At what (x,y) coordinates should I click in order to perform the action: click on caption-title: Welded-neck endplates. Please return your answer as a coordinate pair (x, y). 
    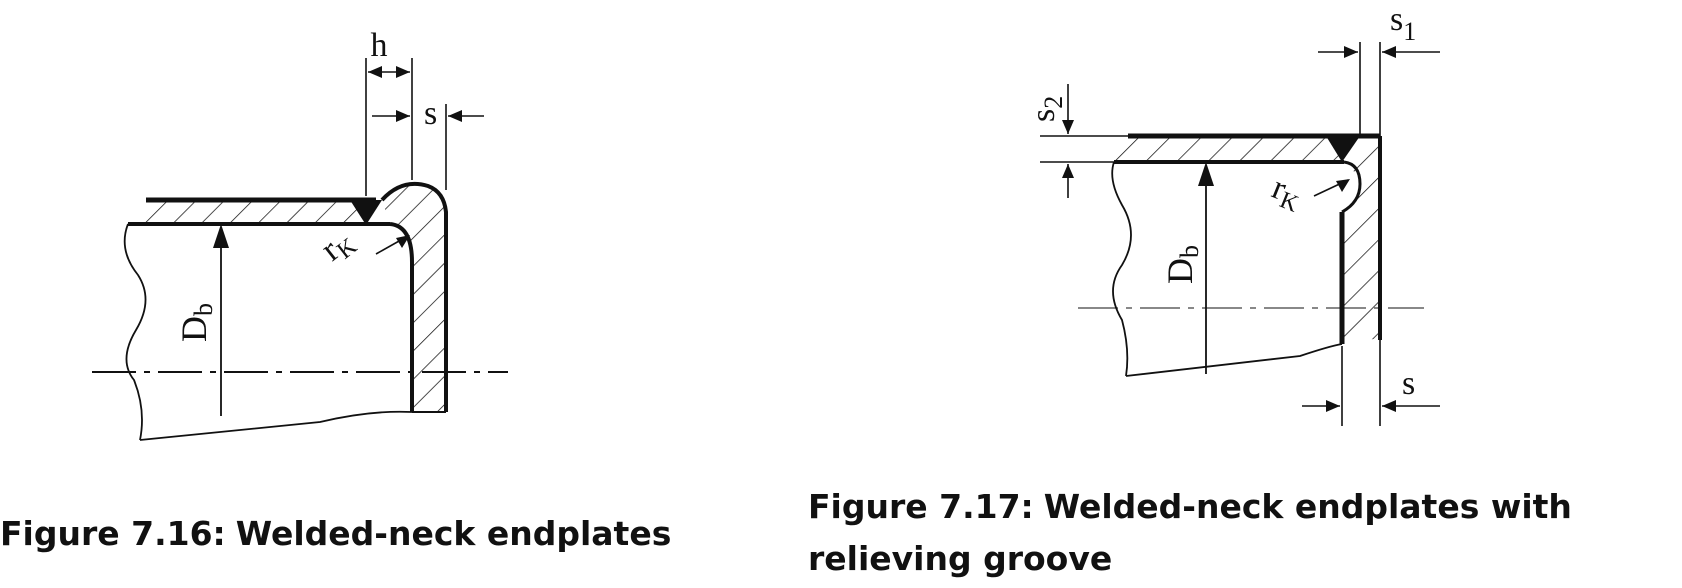
    Looking at the image, I should click on (453, 533).